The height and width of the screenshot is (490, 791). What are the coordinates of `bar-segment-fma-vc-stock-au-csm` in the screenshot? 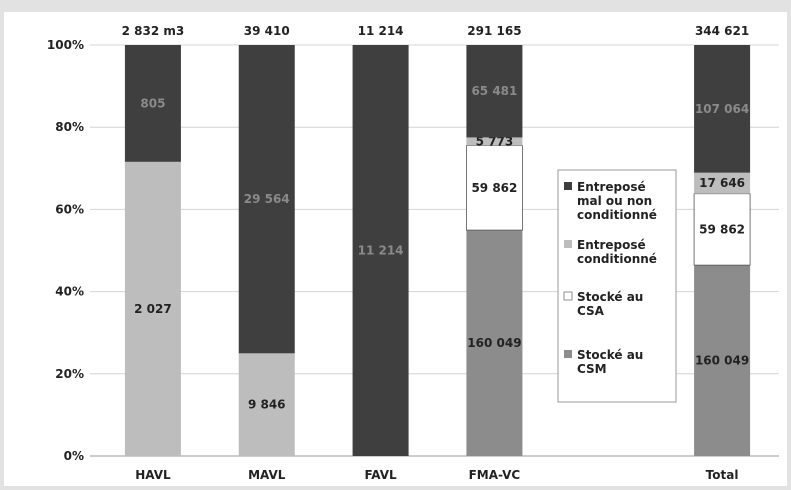 It's located at (494, 343).